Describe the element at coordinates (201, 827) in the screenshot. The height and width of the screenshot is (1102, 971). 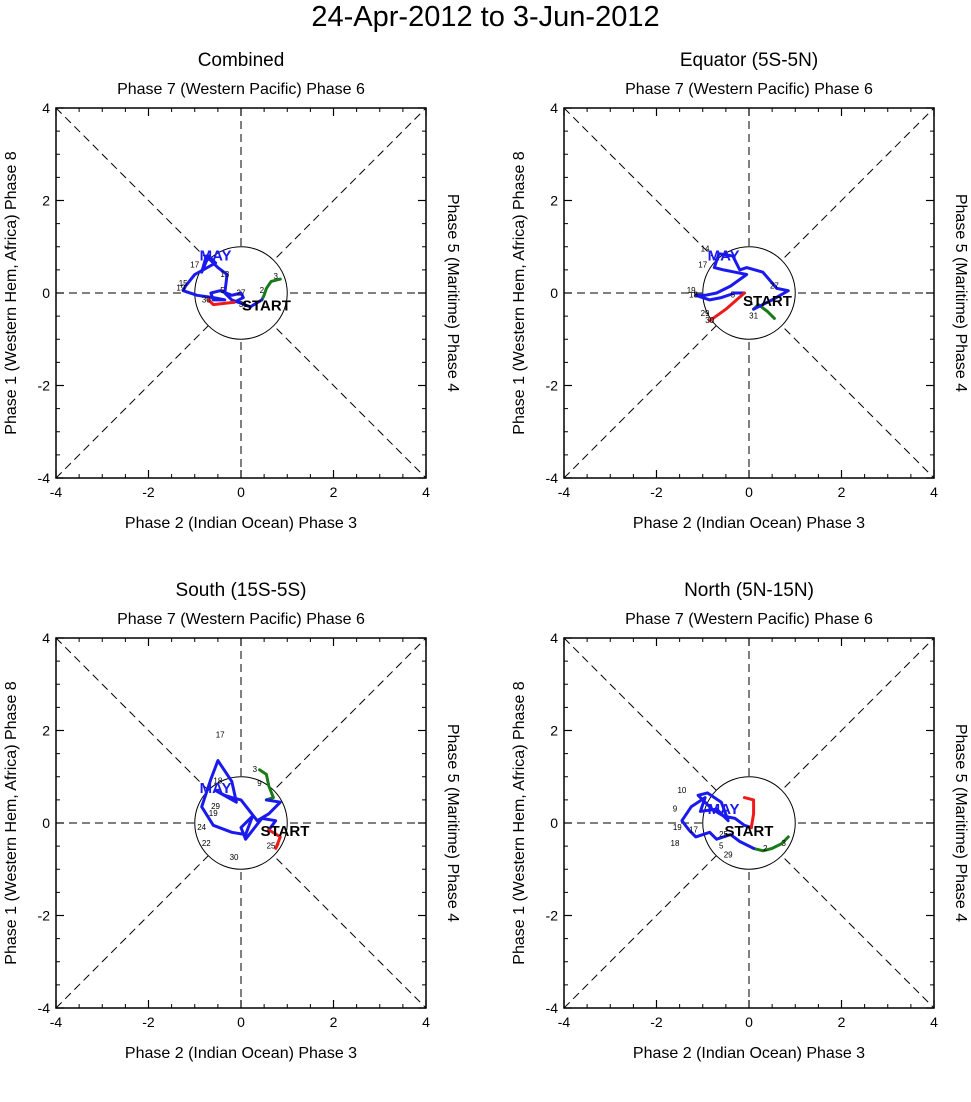
I see `day-label: 24` at that location.